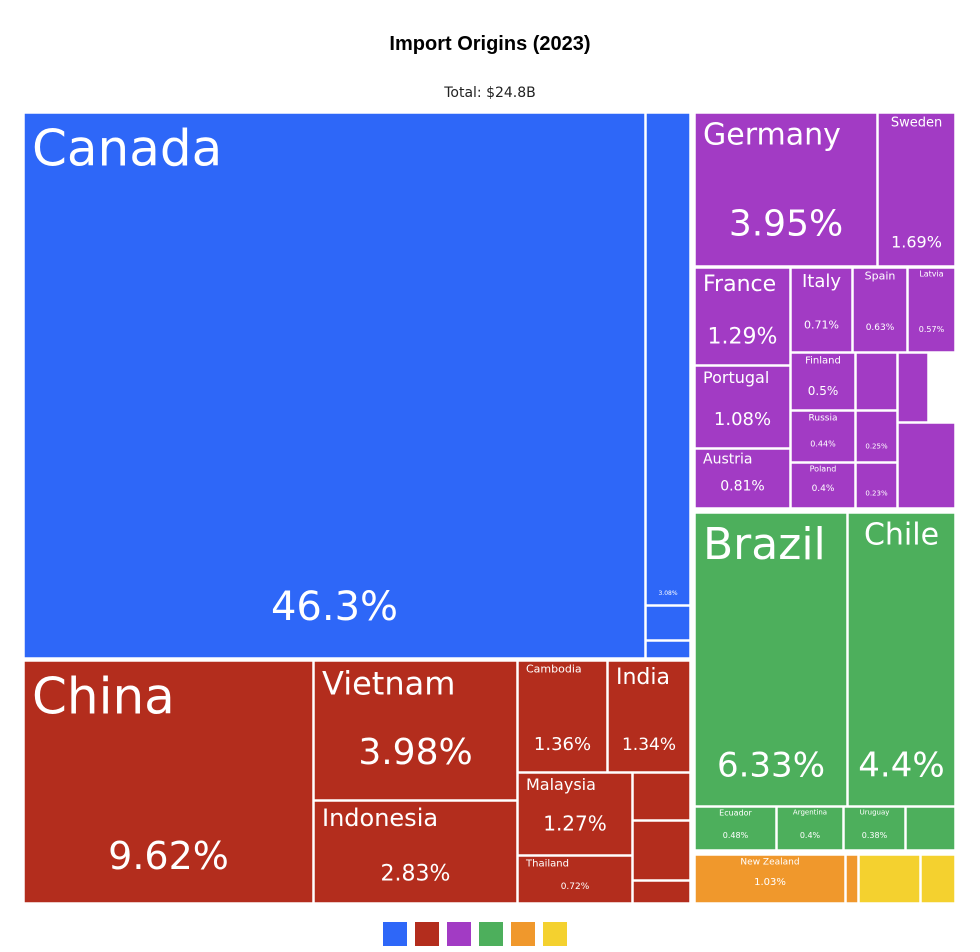 The width and height of the screenshot is (980, 952). Describe the element at coordinates (667, 593) in the screenshot. I see `cell-value: 3.08%` at that location.